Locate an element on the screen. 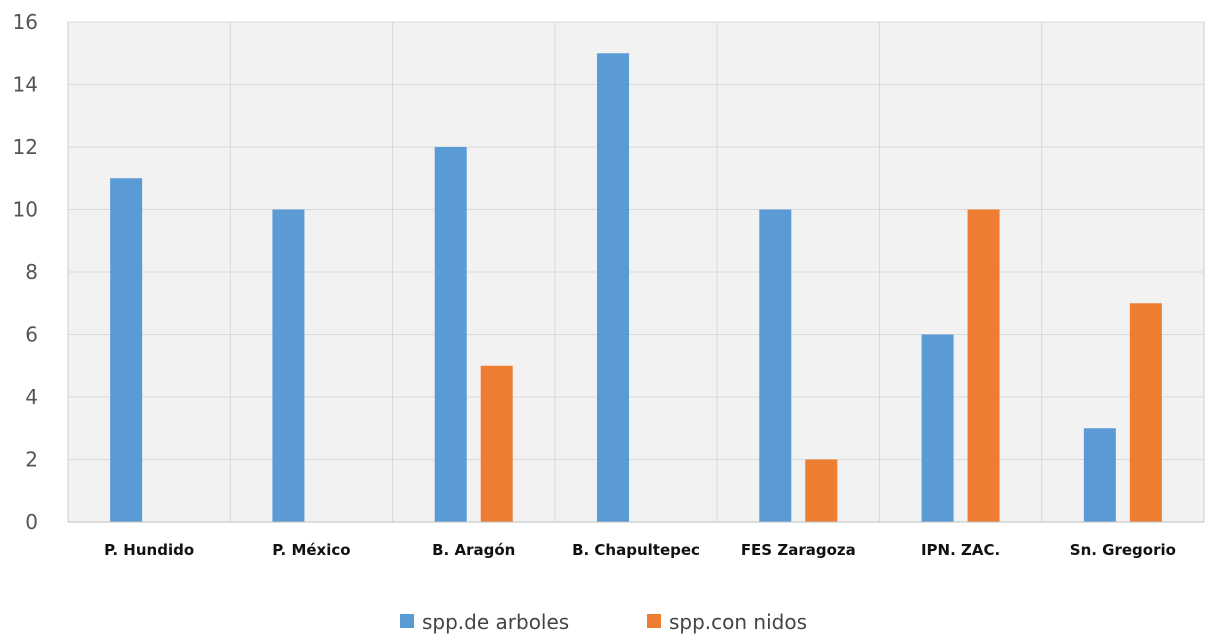  y-tick-label: 4 is located at coordinates (31, 397).